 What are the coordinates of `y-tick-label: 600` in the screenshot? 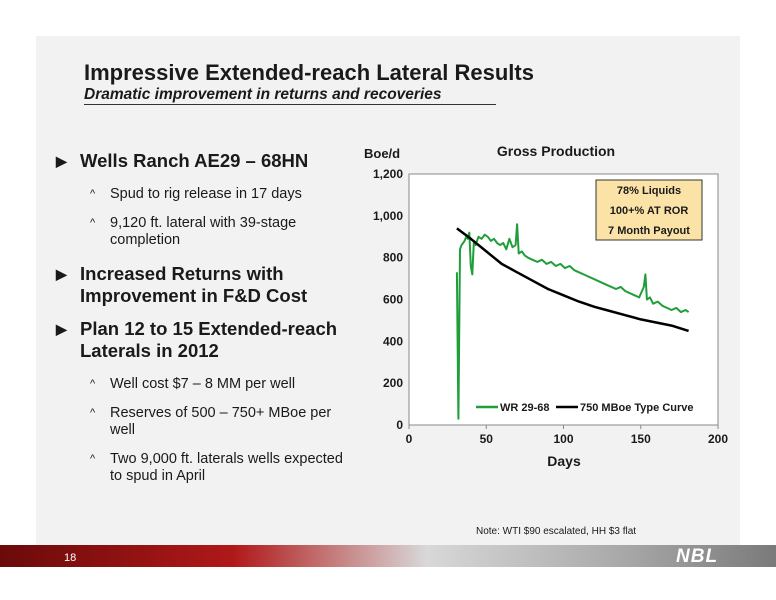 It's located at (393, 300).